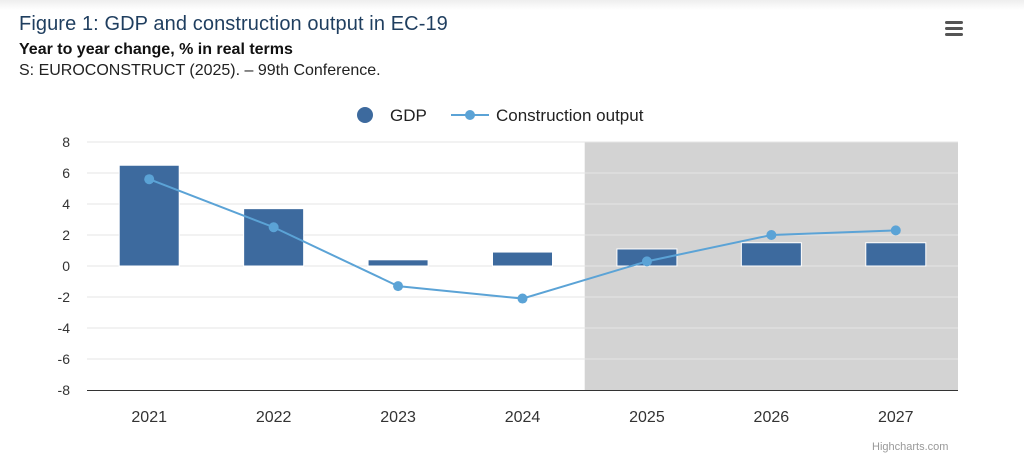 Image resolution: width=1024 pixels, height=454 pixels. What do you see at coordinates (398, 417) in the screenshot?
I see `x-tick-label: 2023` at bounding box center [398, 417].